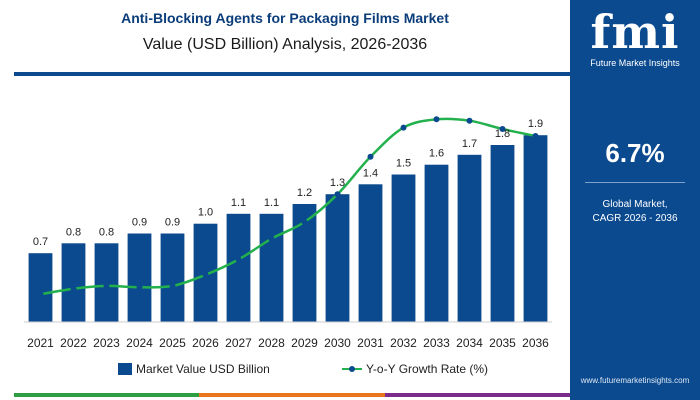  What do you see at coordinates (40, 242) in the screenshot?
I see `bar-value-label-2021: 0.7` at bounding box center [40, 242].